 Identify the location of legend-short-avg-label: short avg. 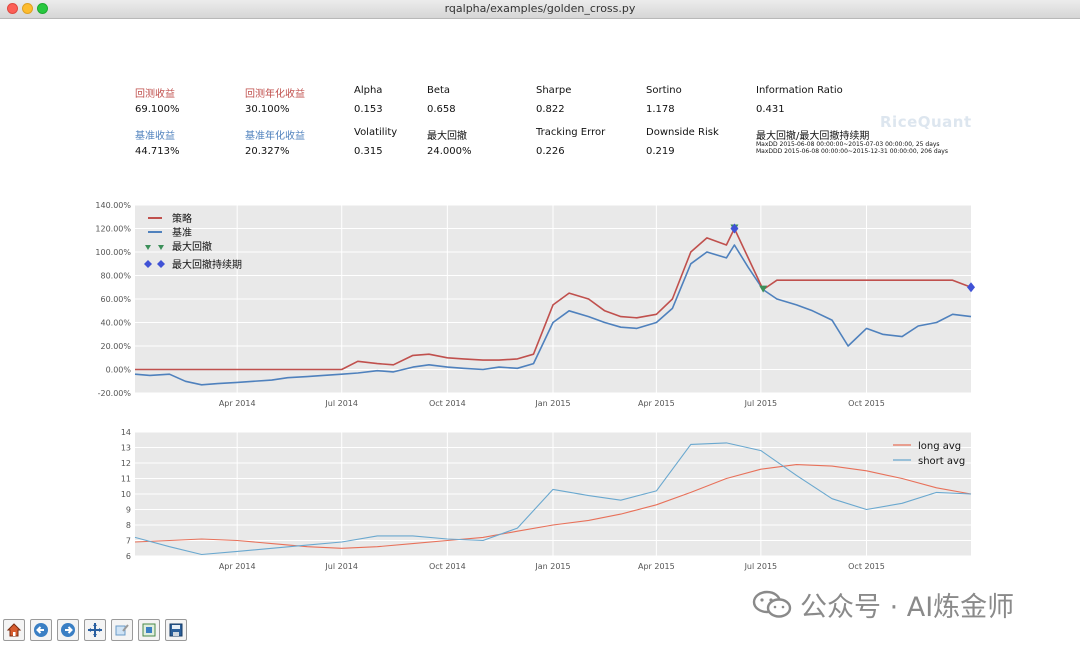
(941, 461).